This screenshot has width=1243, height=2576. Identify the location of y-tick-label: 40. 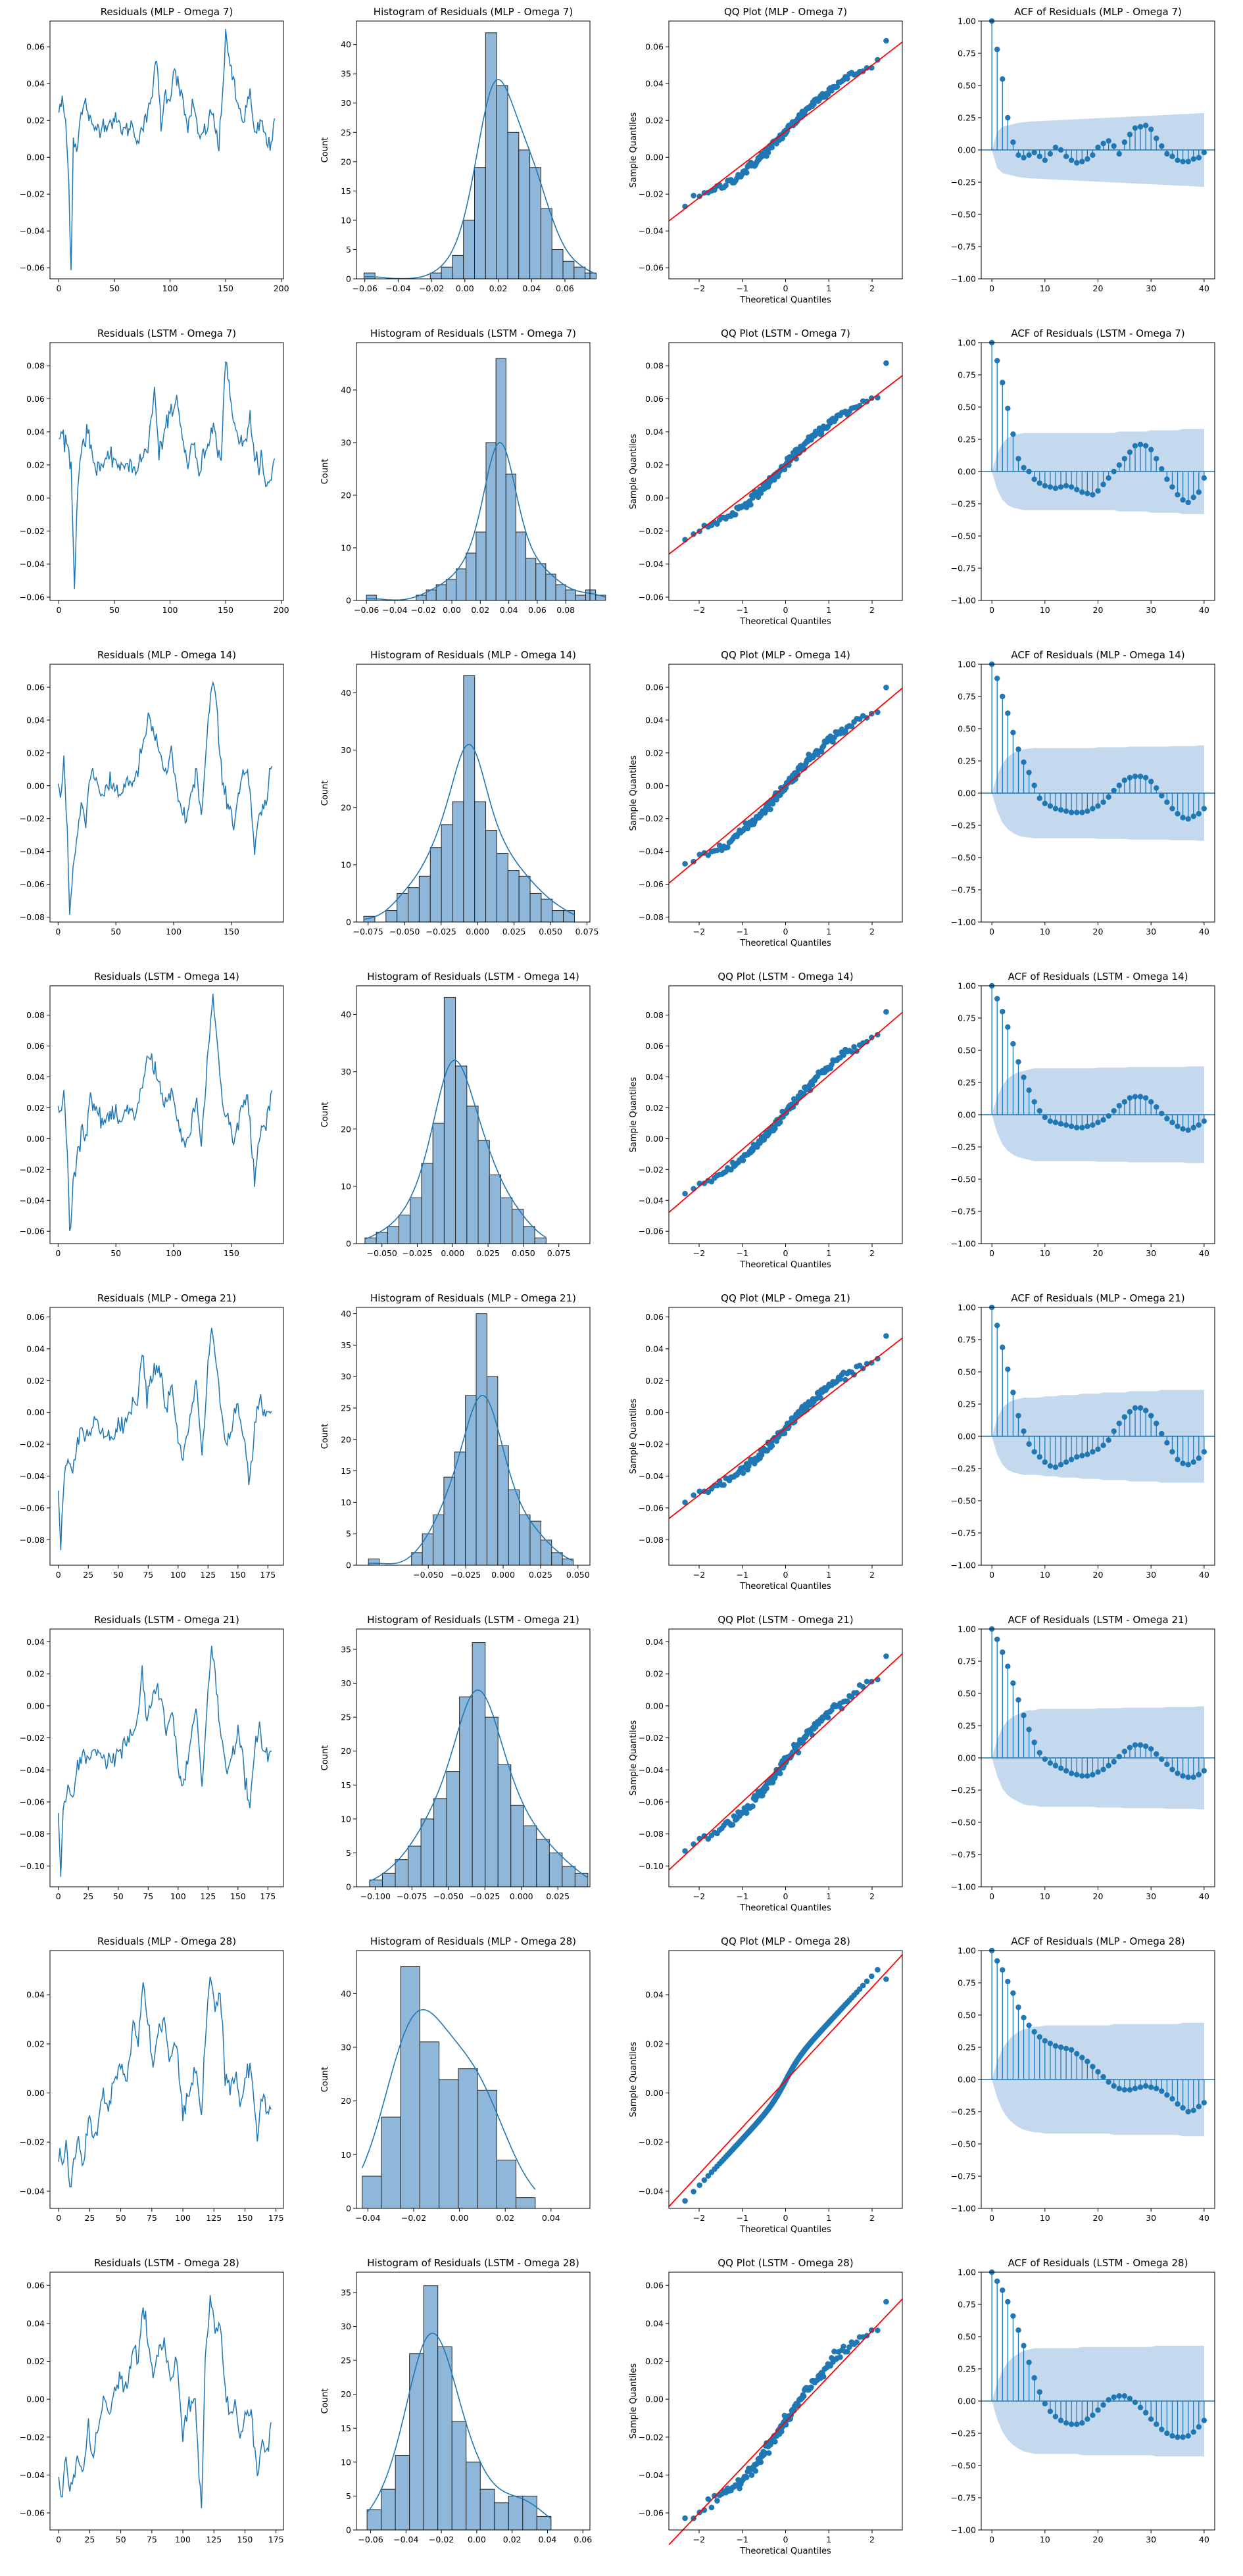
(346, 1014).